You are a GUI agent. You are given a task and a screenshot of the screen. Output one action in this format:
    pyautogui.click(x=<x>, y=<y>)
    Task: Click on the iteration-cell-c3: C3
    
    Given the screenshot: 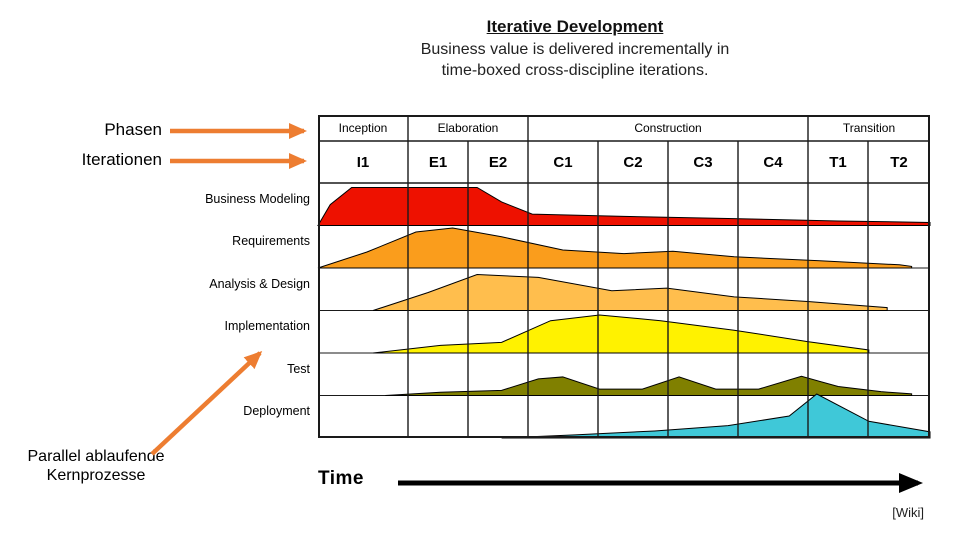 What is the action you would take?
    pyautogui.click(x=703, y=162)
    